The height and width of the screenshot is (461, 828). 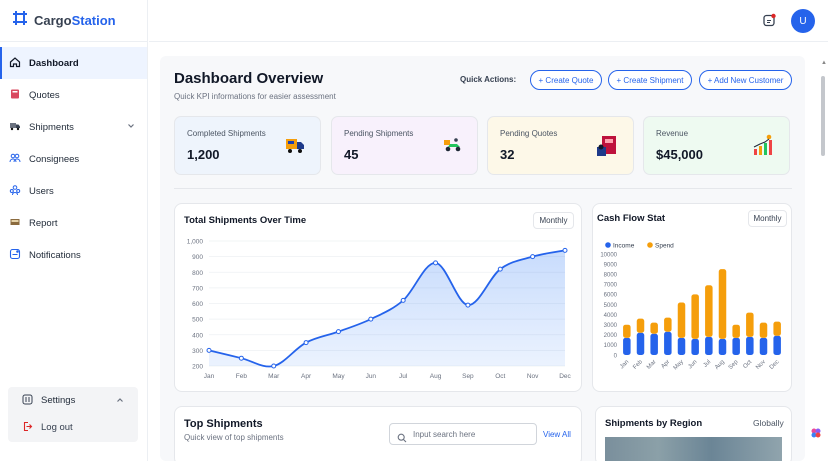 I want to click on x-tick-label: Sep, so click(x=734, y=365).